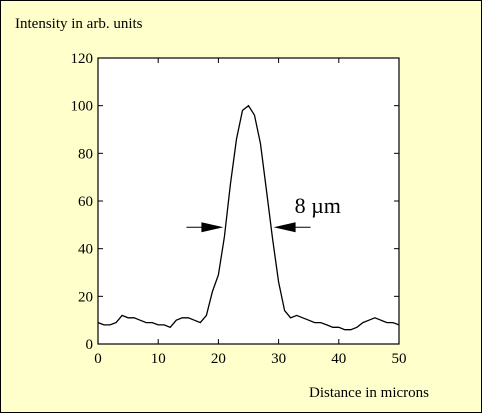 This screenshot has width=482, height=413. Describe the element at coordinates (284, 227) in the screenshot. I see `right-arrowhead` at that location.